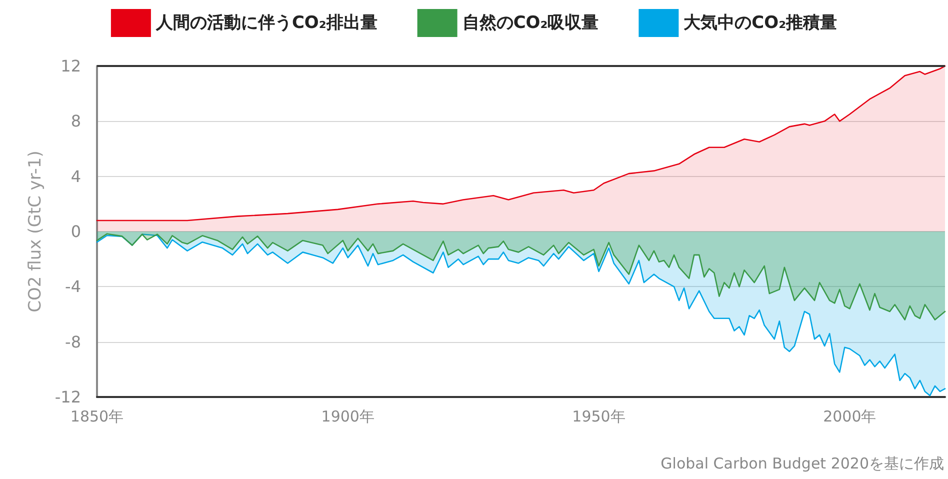  What do you see at coordinates (35, 231) in the screenshot?
I see `y-axis-title: CO2 flux (GtC yr-1)` at bounding box center [35, 231].